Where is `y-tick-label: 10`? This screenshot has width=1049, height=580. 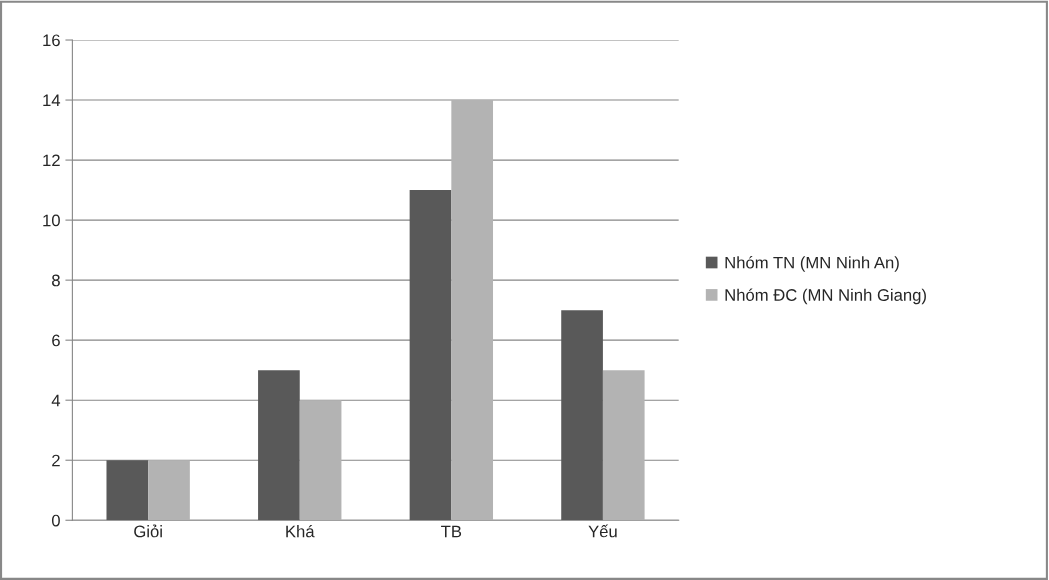
y-tick-label: 10 is located at coordinates (51, 220).